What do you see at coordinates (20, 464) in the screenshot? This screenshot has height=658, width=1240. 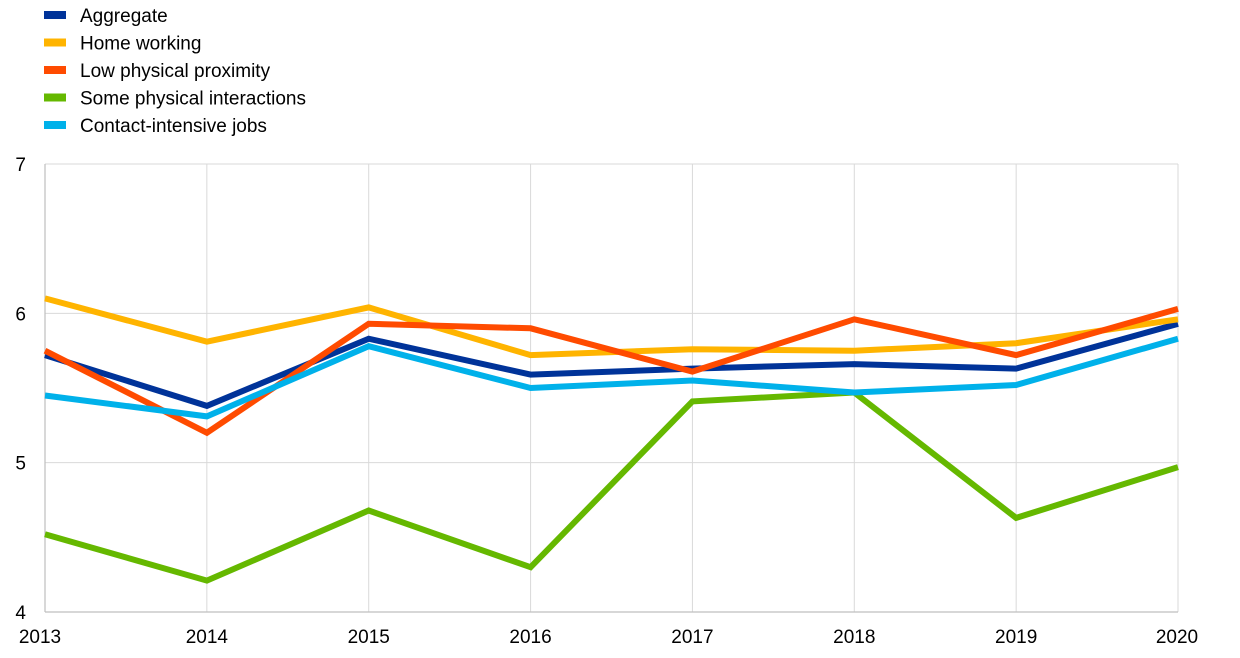 I see `y-tick-label: 5` at bounding box center [20, 464].